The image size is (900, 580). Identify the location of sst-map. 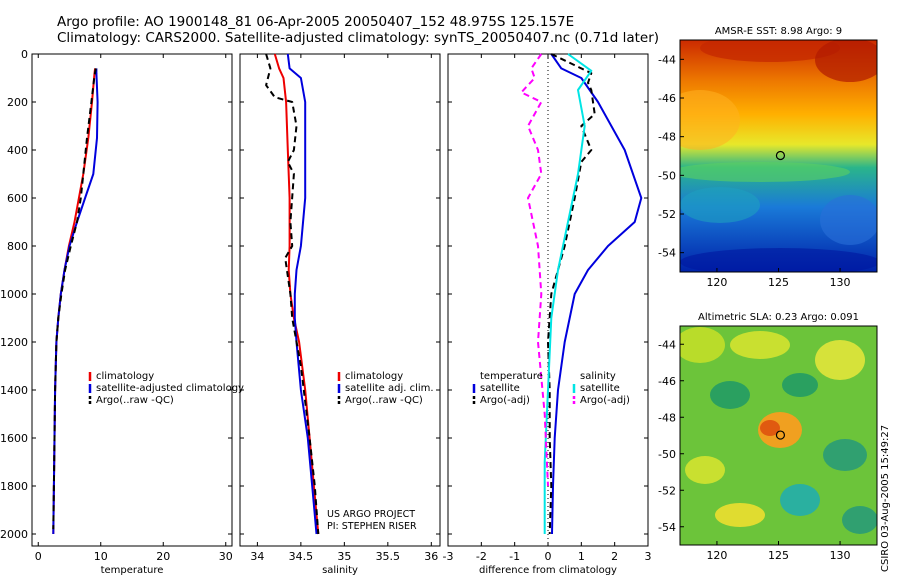
(778, 156).